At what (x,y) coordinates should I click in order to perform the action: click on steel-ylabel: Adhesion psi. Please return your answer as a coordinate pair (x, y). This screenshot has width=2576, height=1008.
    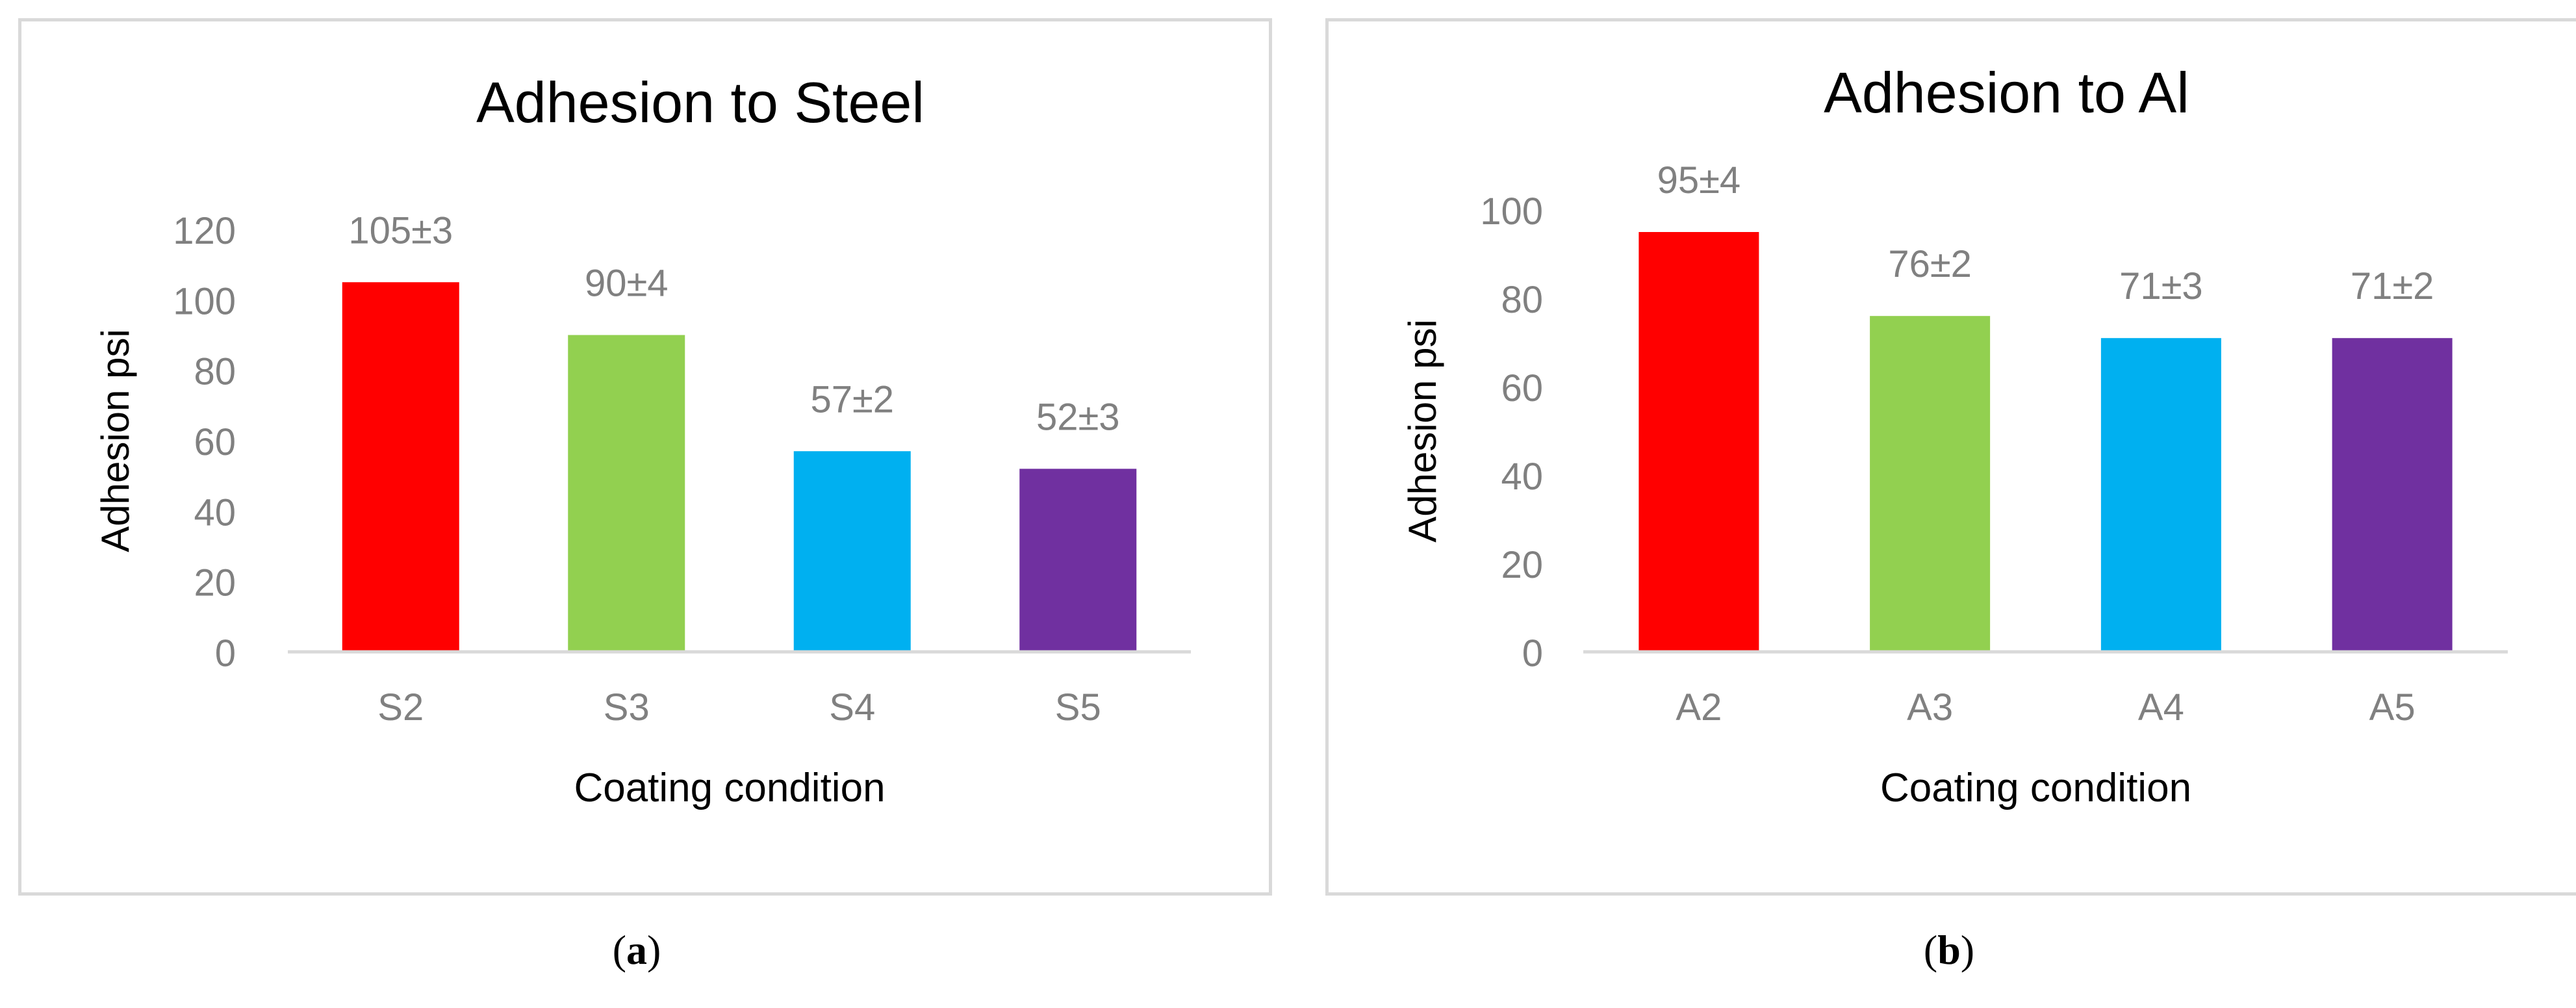
    Looking at the image, I should click on (115, 440).